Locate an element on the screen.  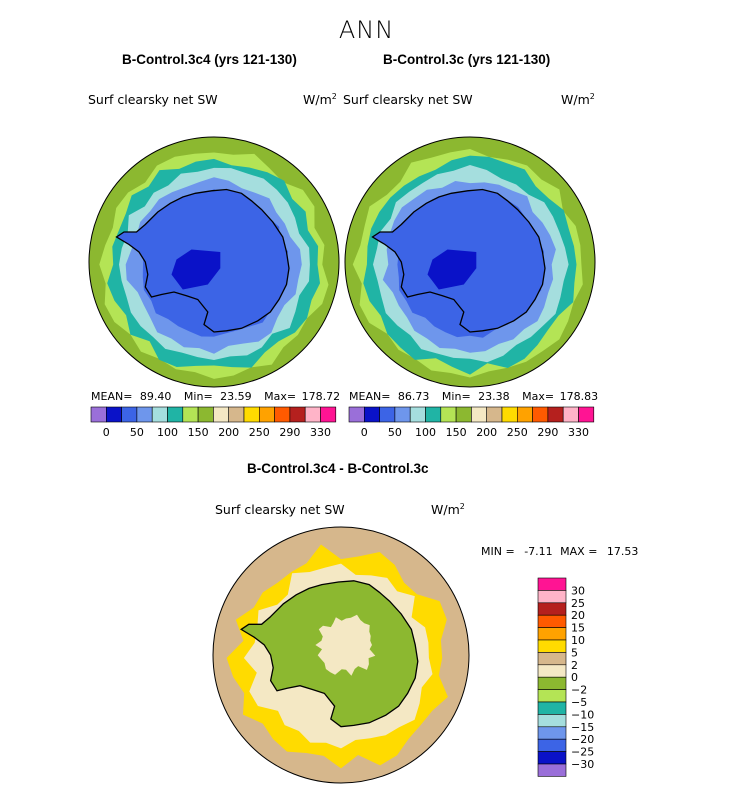
diff-colorbar-tick: −25 is located at coordinates (582, 752).